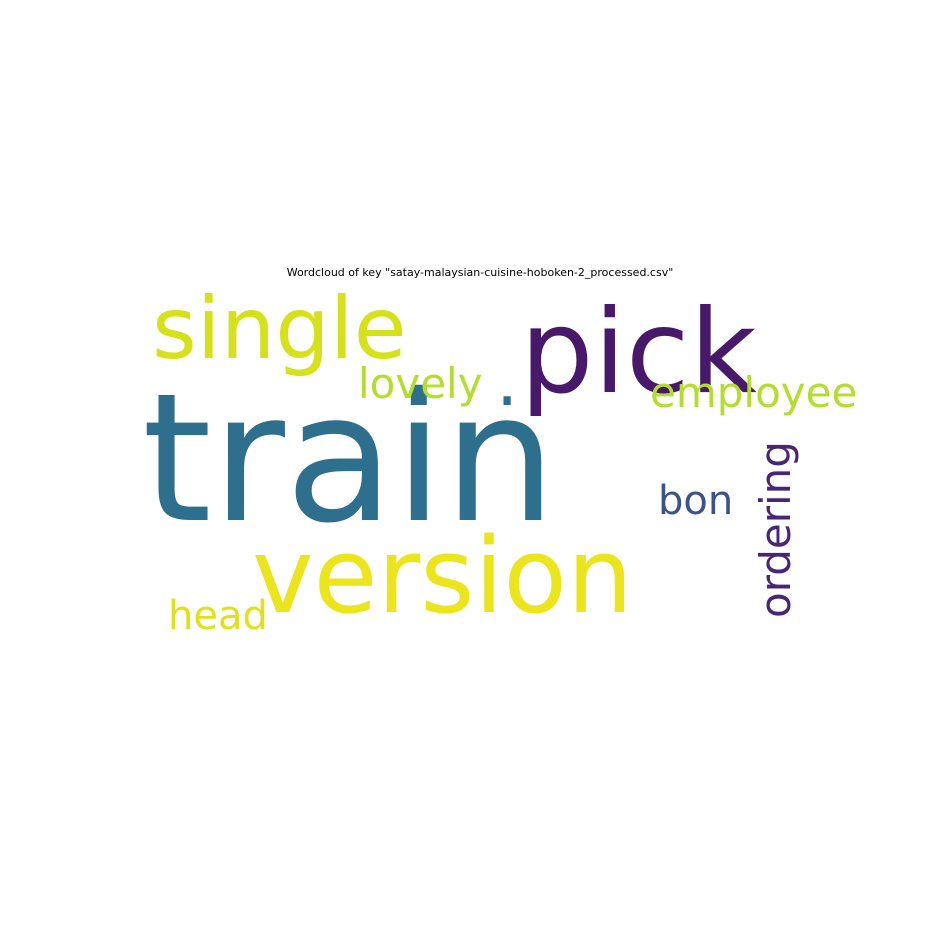 Image resolution: width=936 pixels, height=936 pixels. I want to click on word-pick: pick, so click(638, 352).